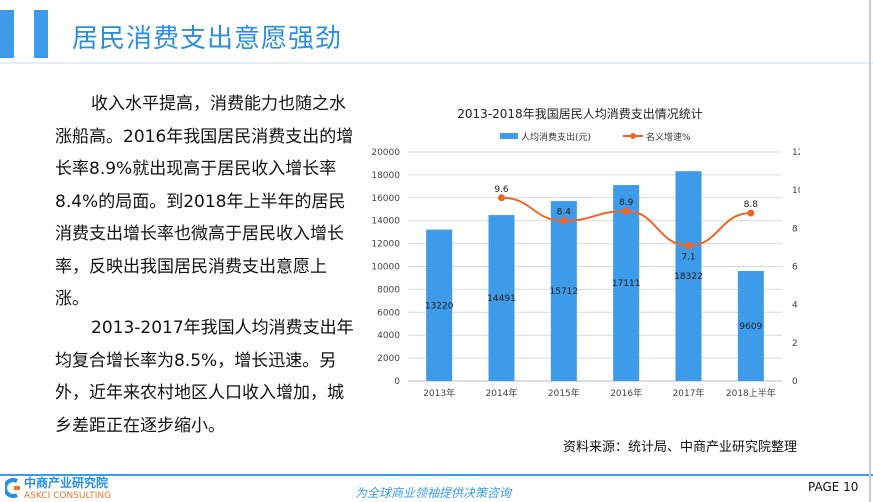 This screenshot has width=873, height=502. Describe the element at coordinates (751, 393) in the screenshot. I see `x-tick-label: 2018上半年` at that location.